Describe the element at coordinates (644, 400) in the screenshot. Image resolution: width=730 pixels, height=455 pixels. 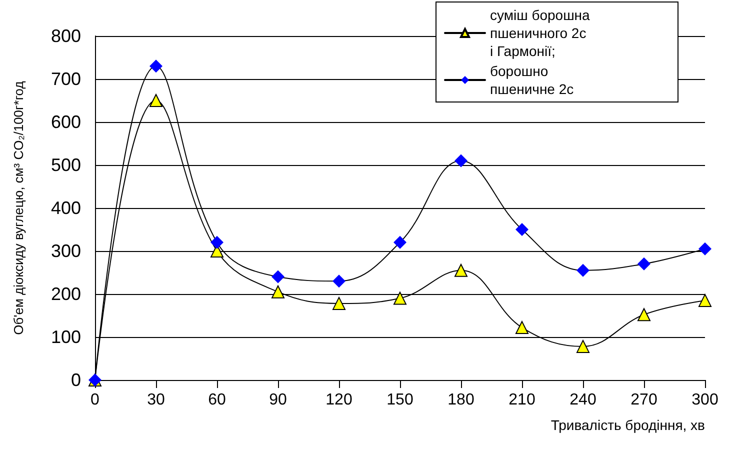
I see `x-tick-label: 270` at that location.